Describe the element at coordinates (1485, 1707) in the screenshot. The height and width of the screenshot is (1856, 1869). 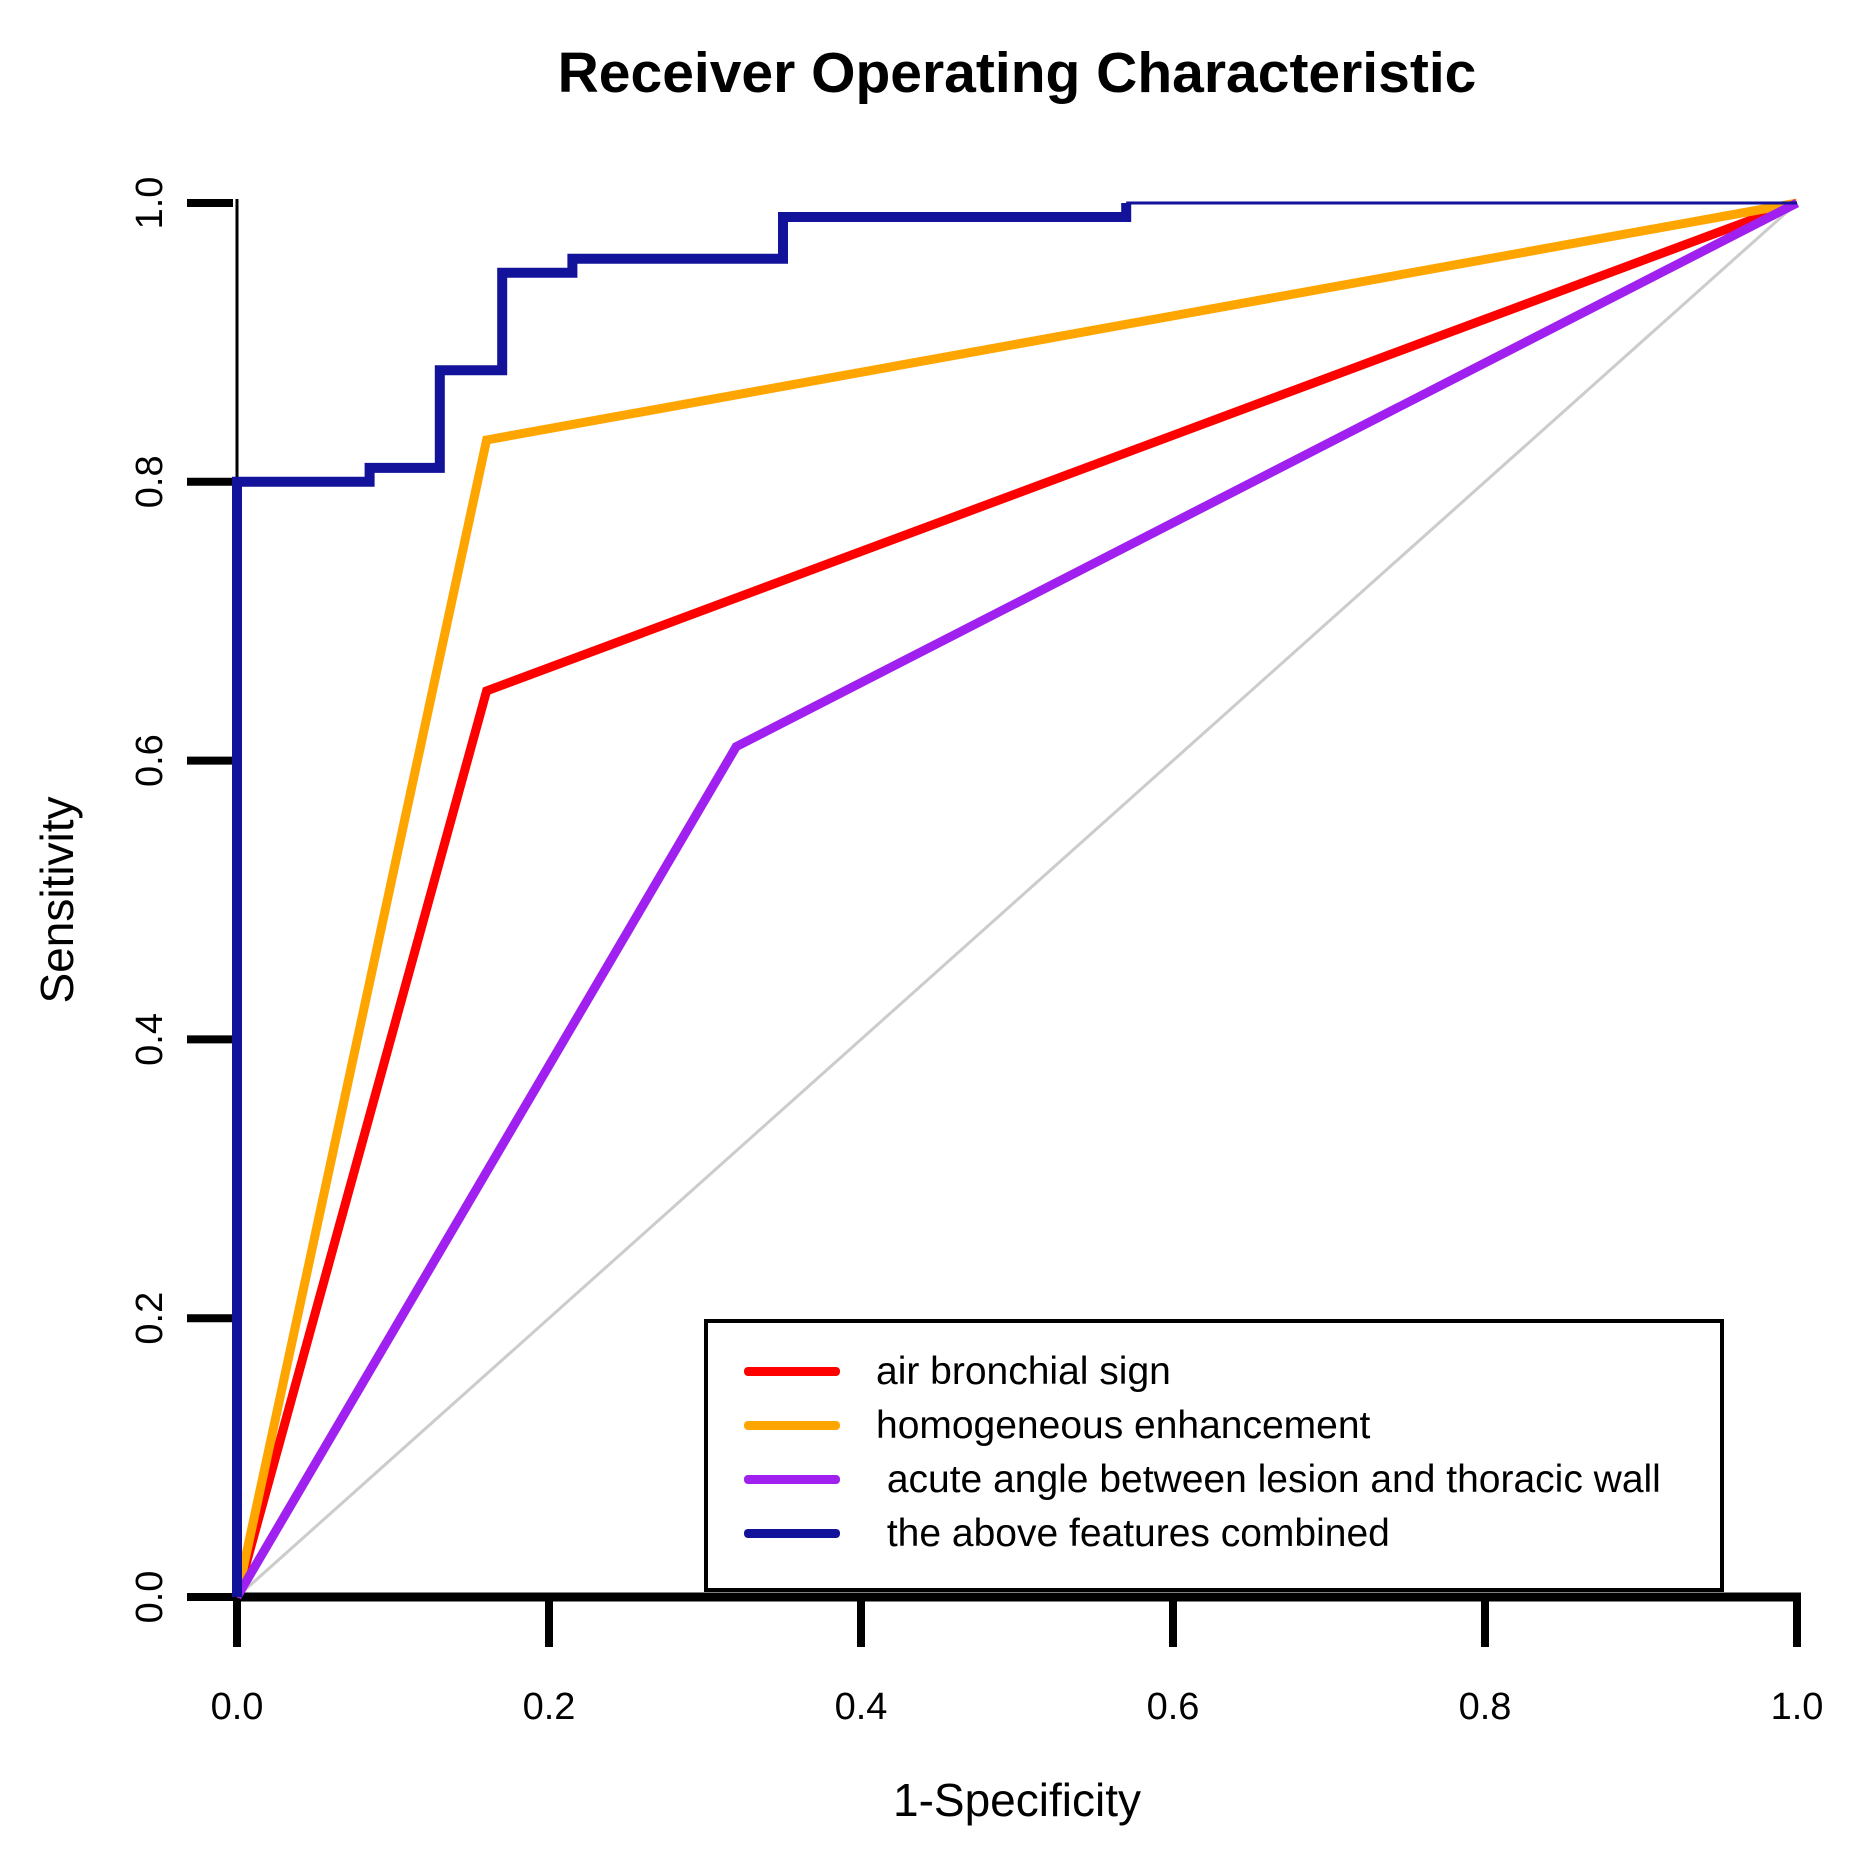
I see `x-tick-label: 0.8` at that location.